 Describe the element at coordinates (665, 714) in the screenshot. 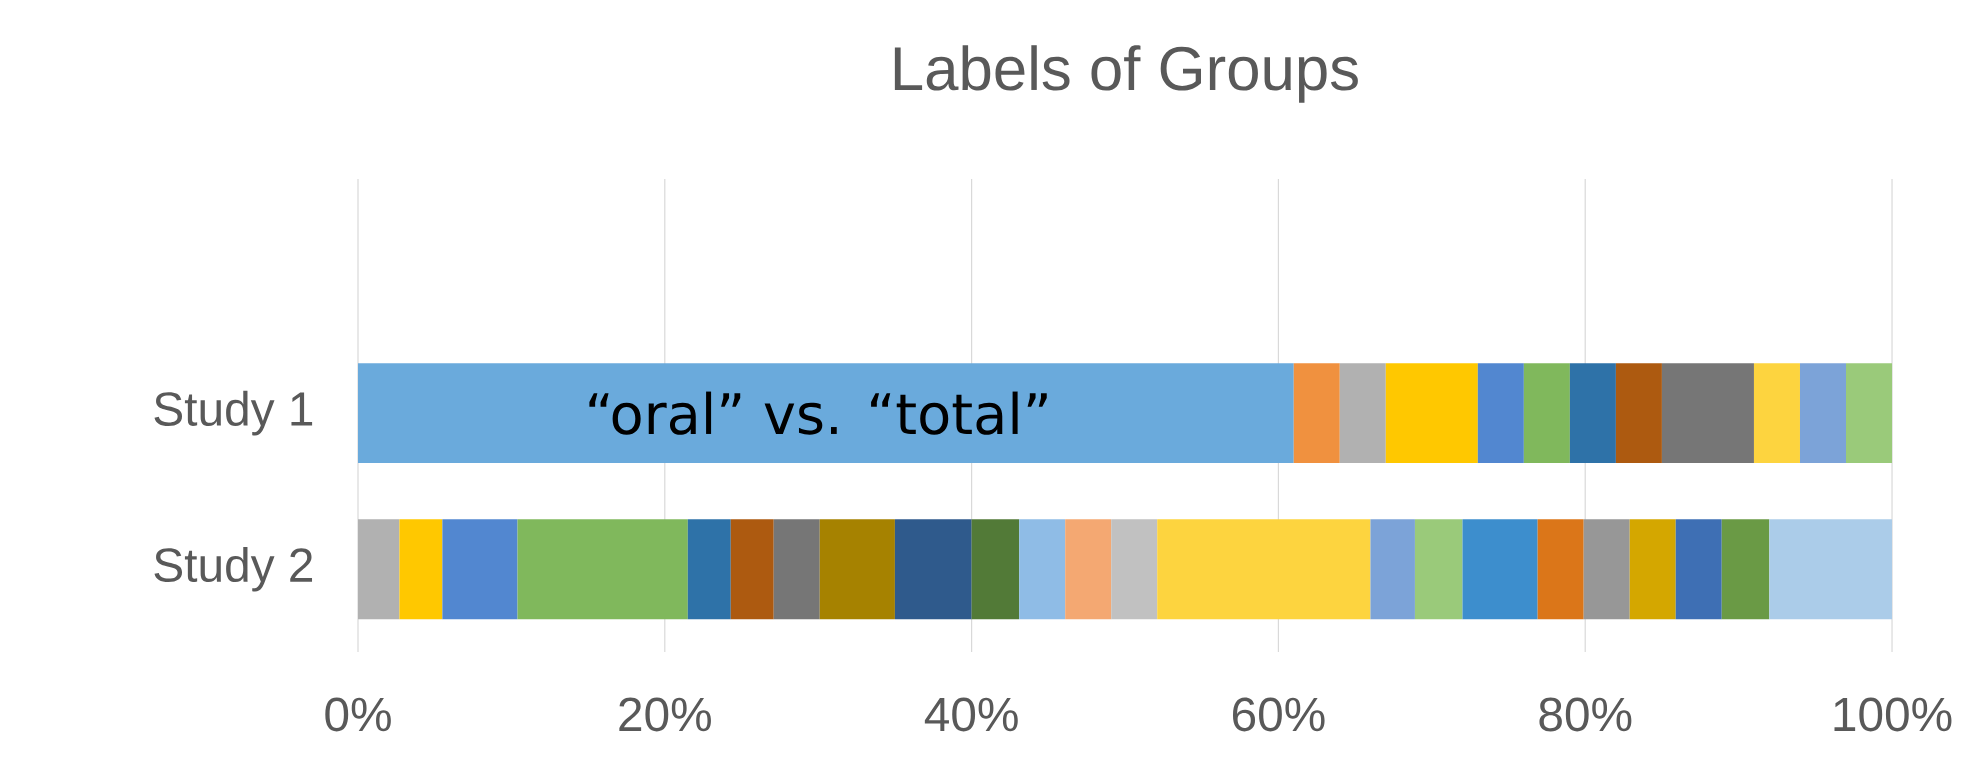

I see `x-tick-label: 20%` at that location.